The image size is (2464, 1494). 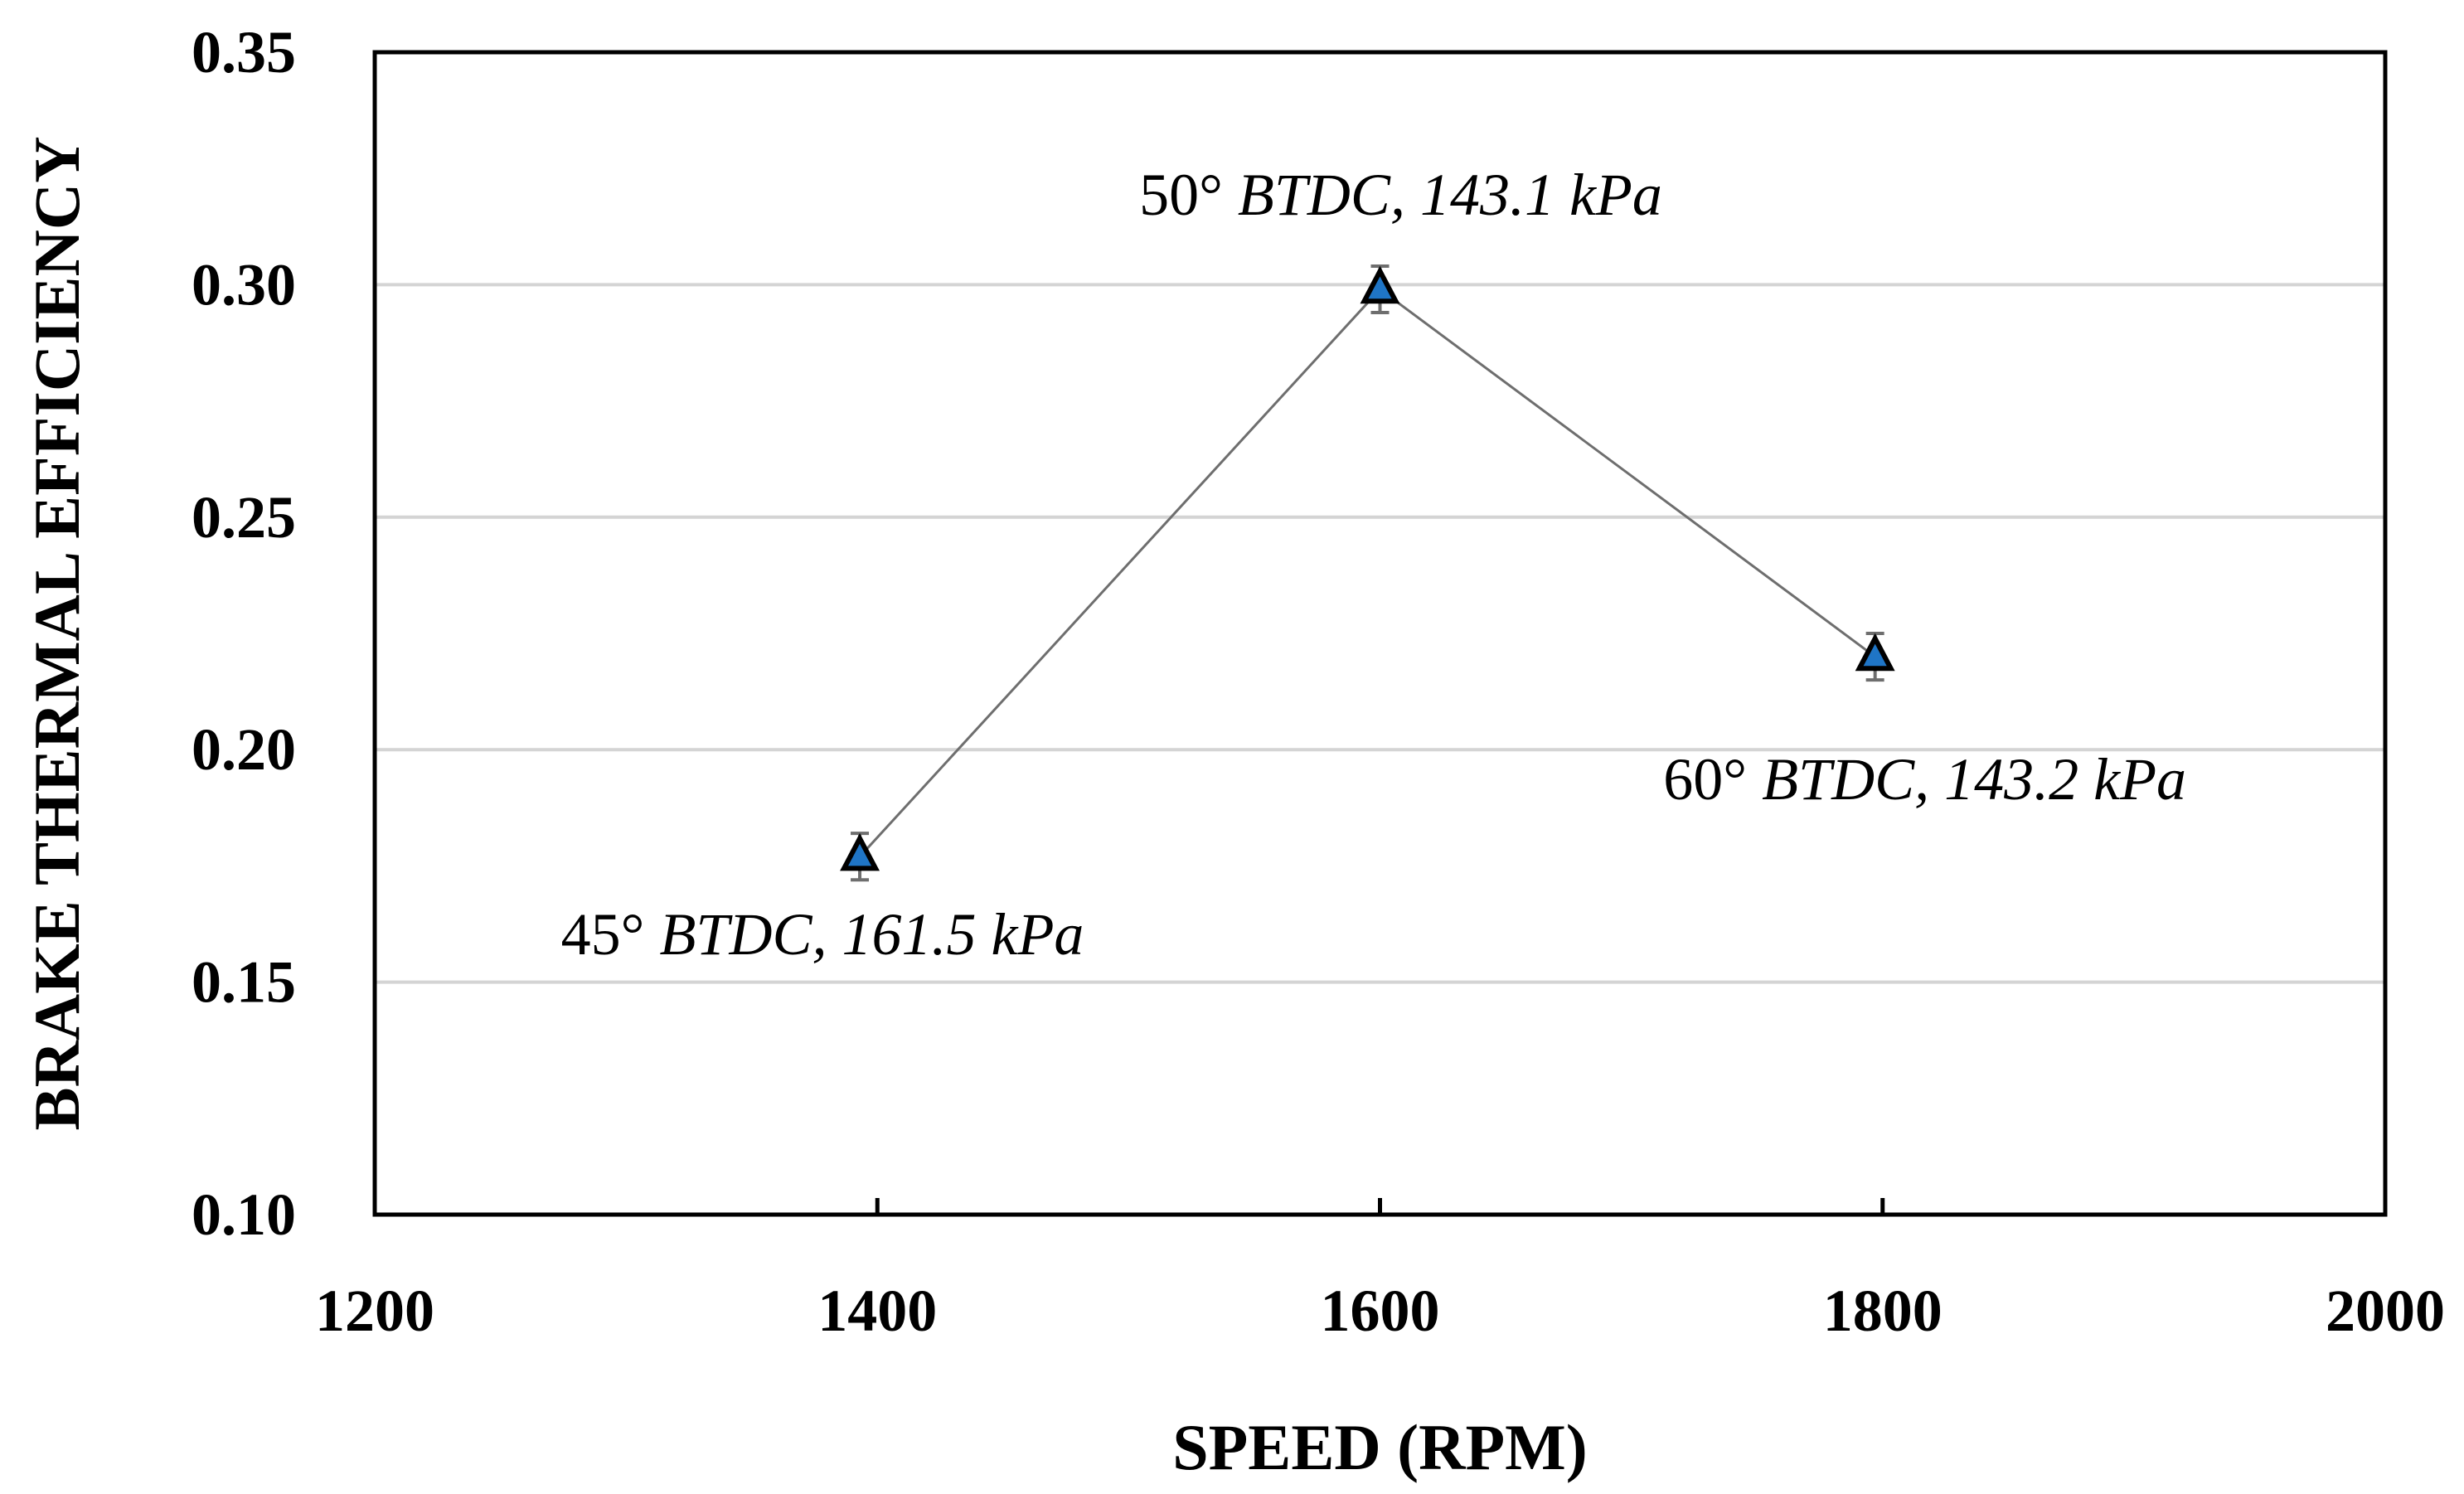 I want to click on y-axis-ticks: 0.10 0.15 0.20 0.25 0.30 0.35, so click(x=244, y=633).